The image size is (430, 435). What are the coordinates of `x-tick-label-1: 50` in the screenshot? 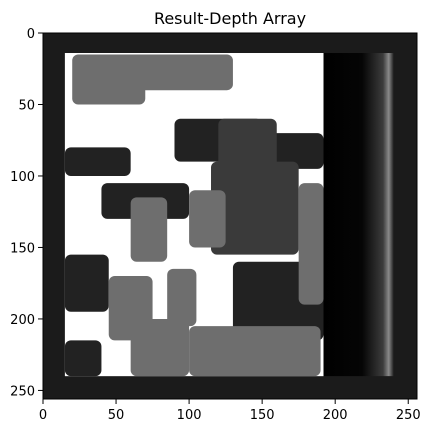 It's located at (116, 415).